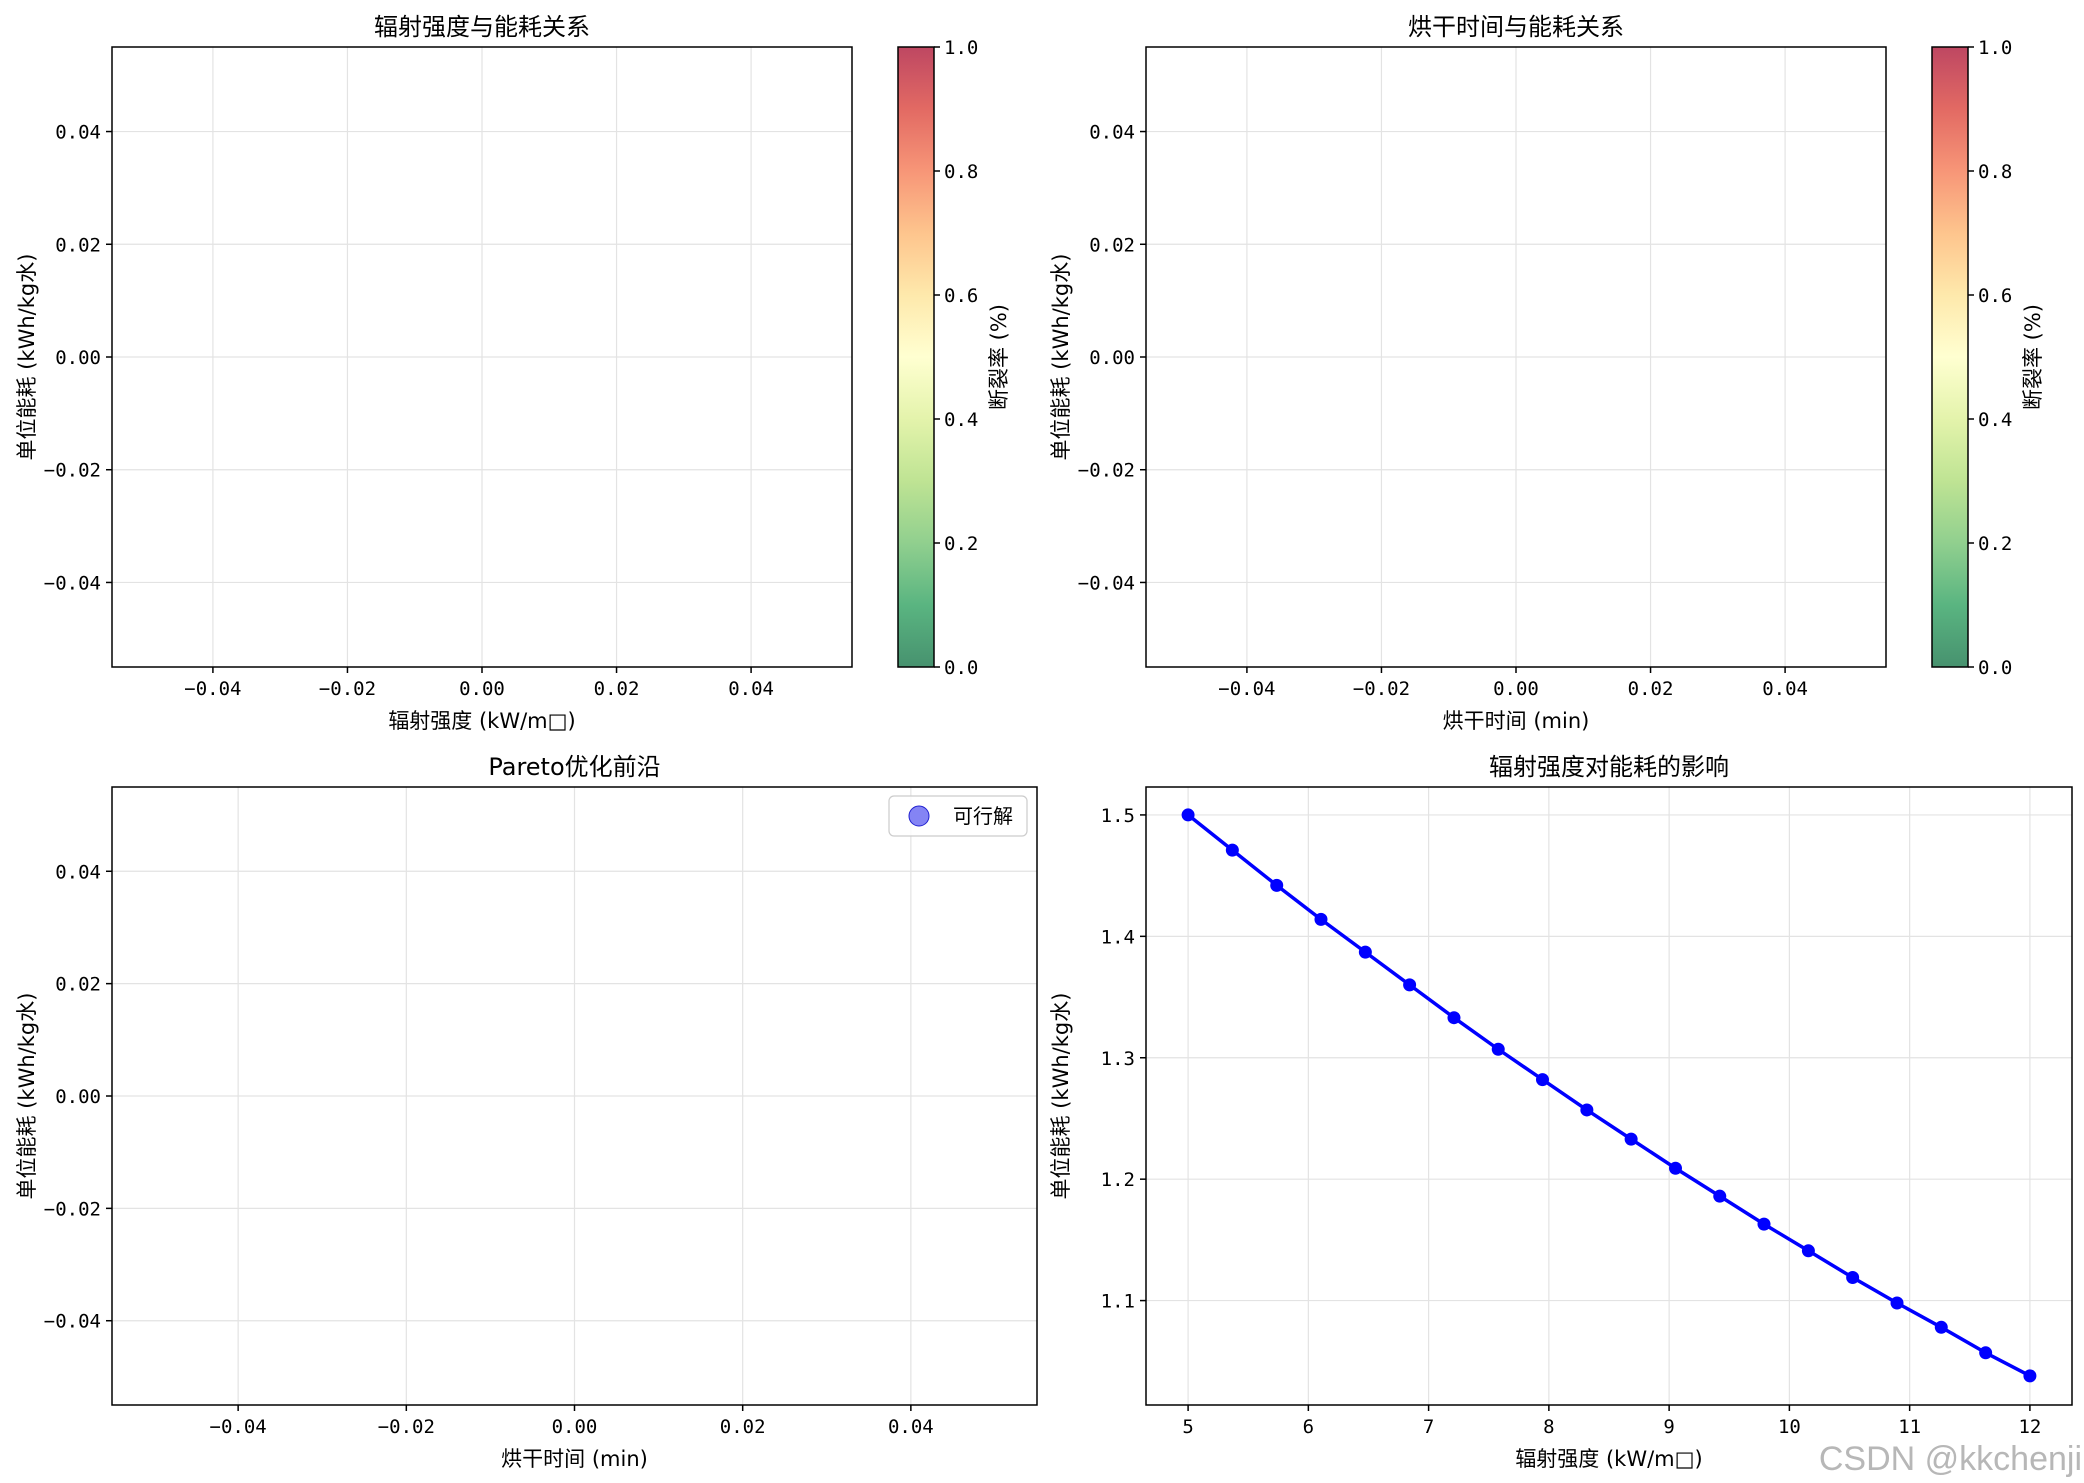 The image size is (2084, 1483). Describe the element at coordinates (2029, 1427) in the screenshot. I see `x-tick-label: 12` at that location.